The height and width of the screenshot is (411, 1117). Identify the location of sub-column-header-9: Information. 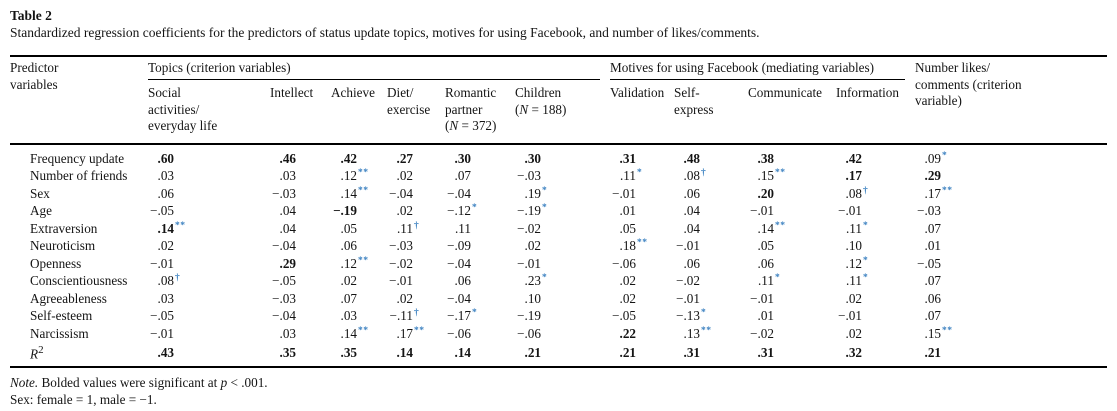
(867, 92).